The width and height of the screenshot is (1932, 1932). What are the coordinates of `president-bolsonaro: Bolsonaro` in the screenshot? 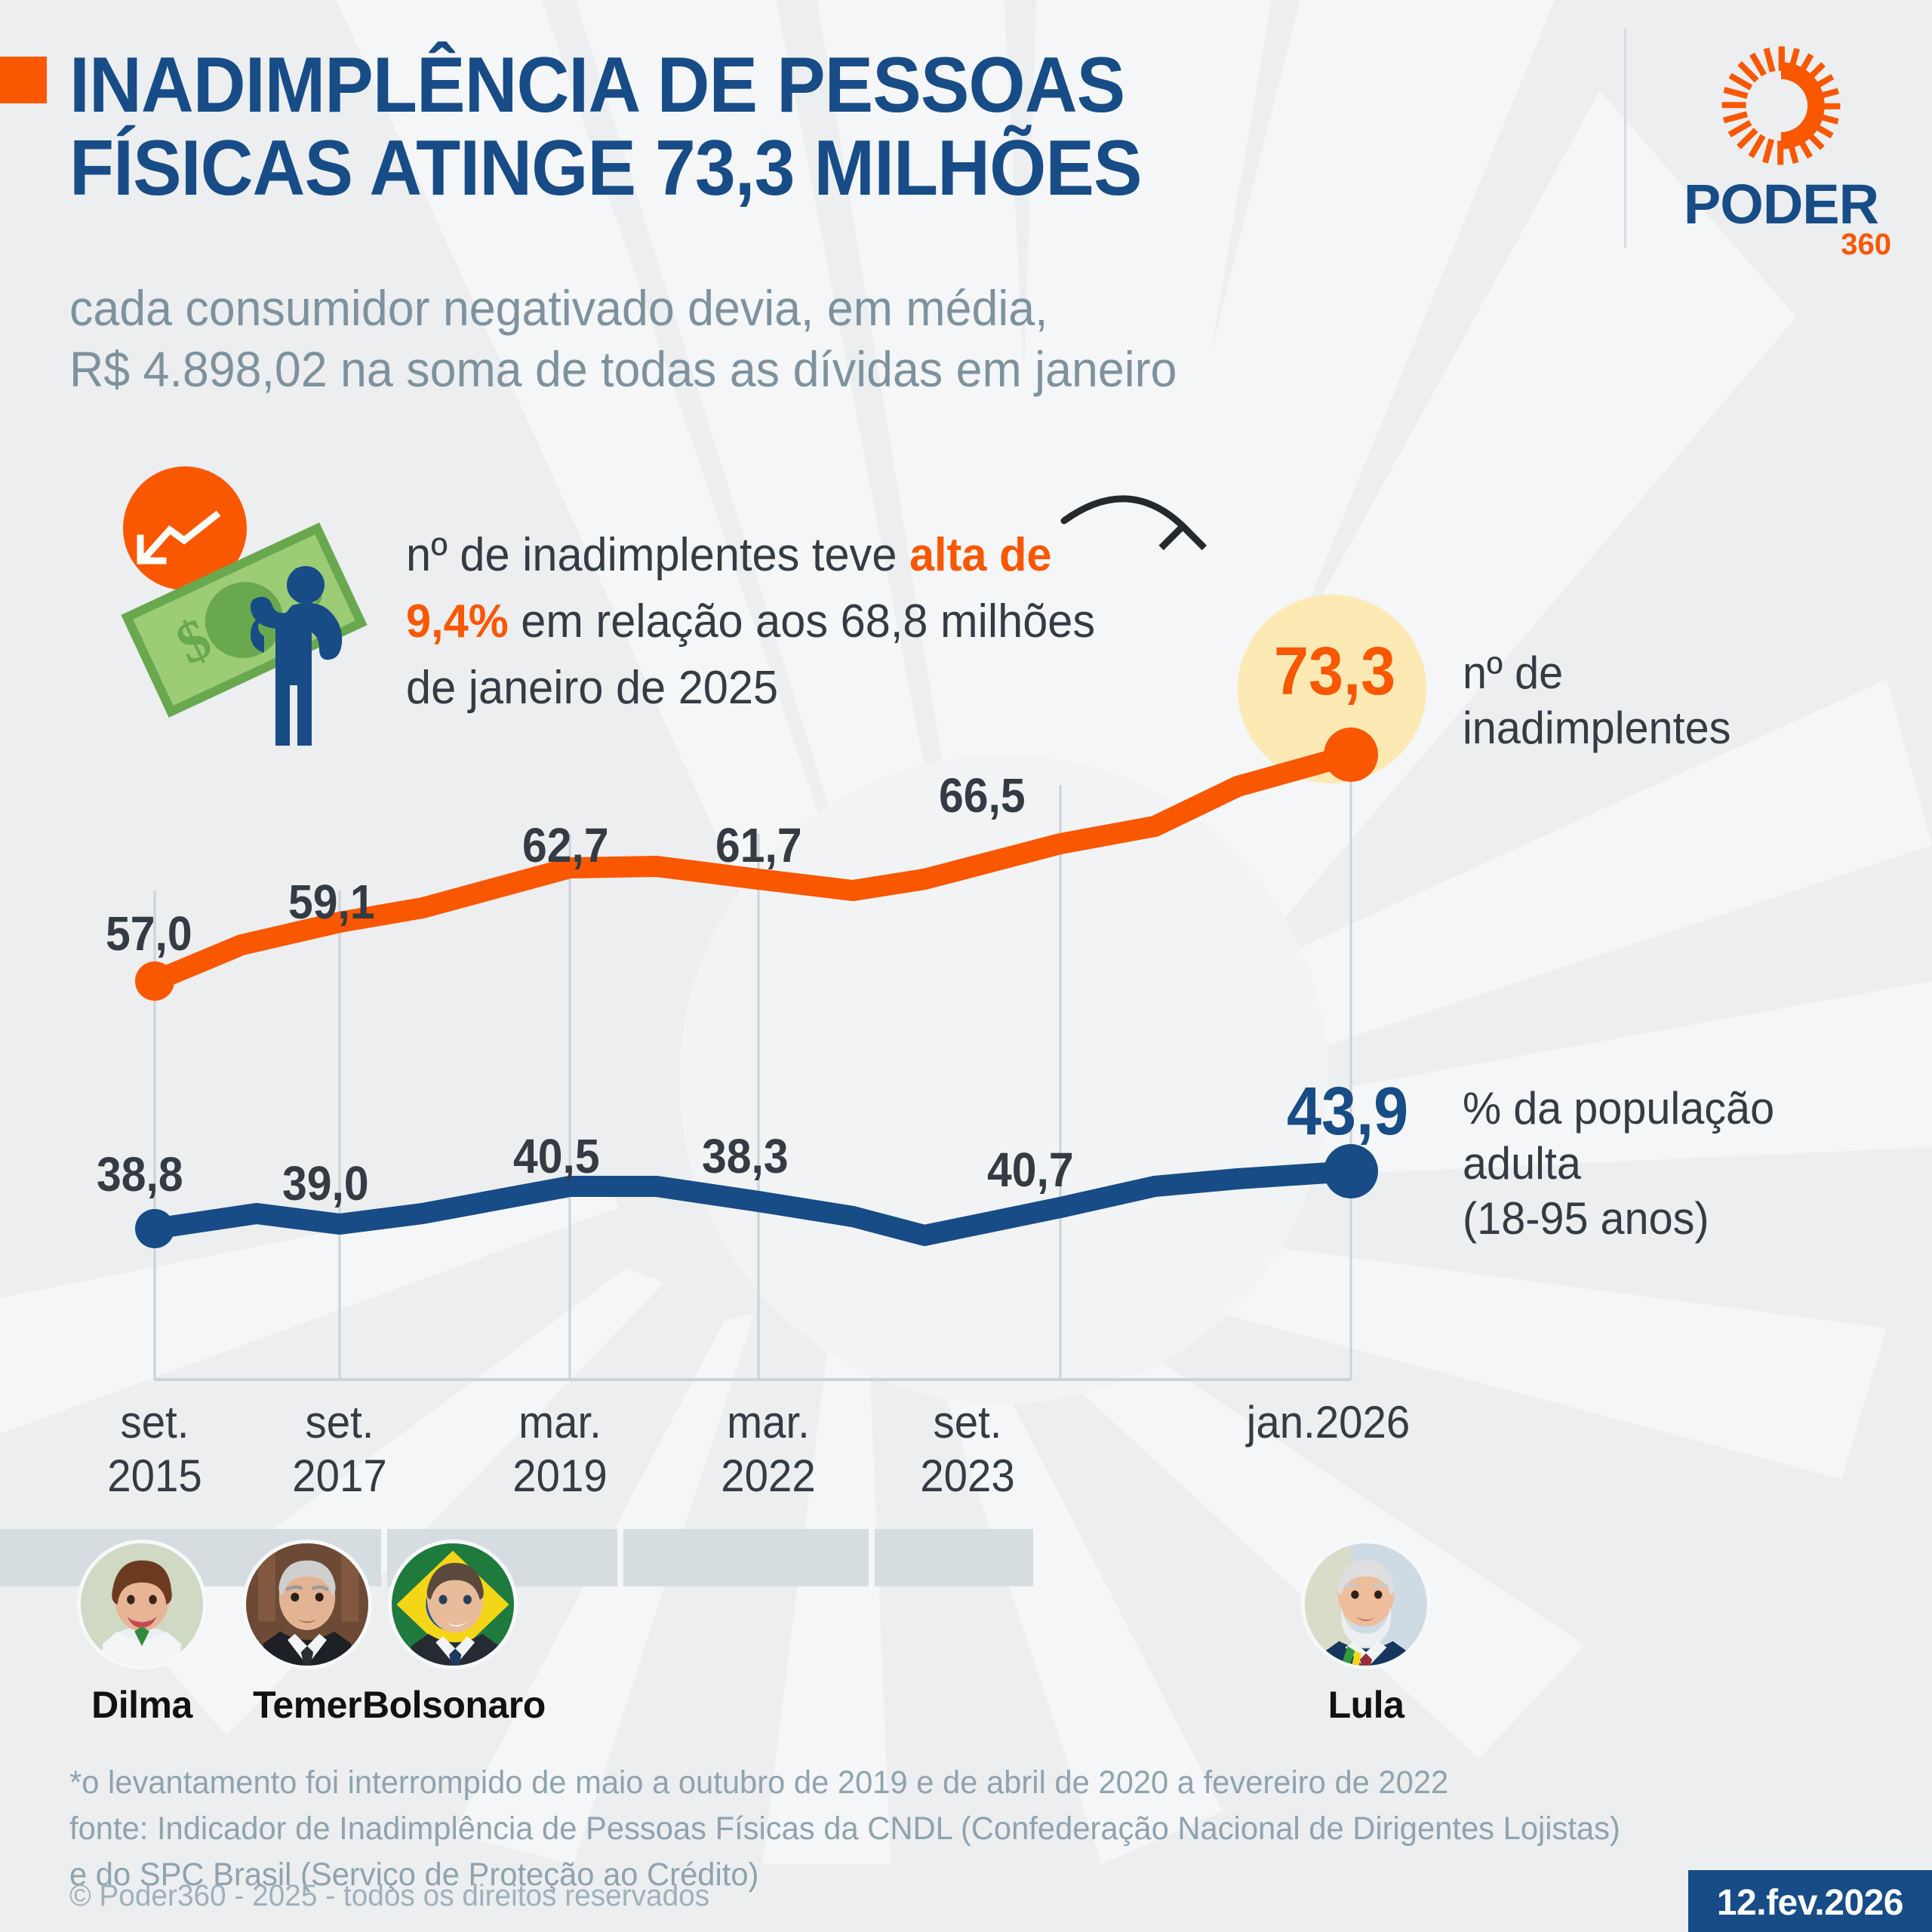 It's located at (454, 1633).